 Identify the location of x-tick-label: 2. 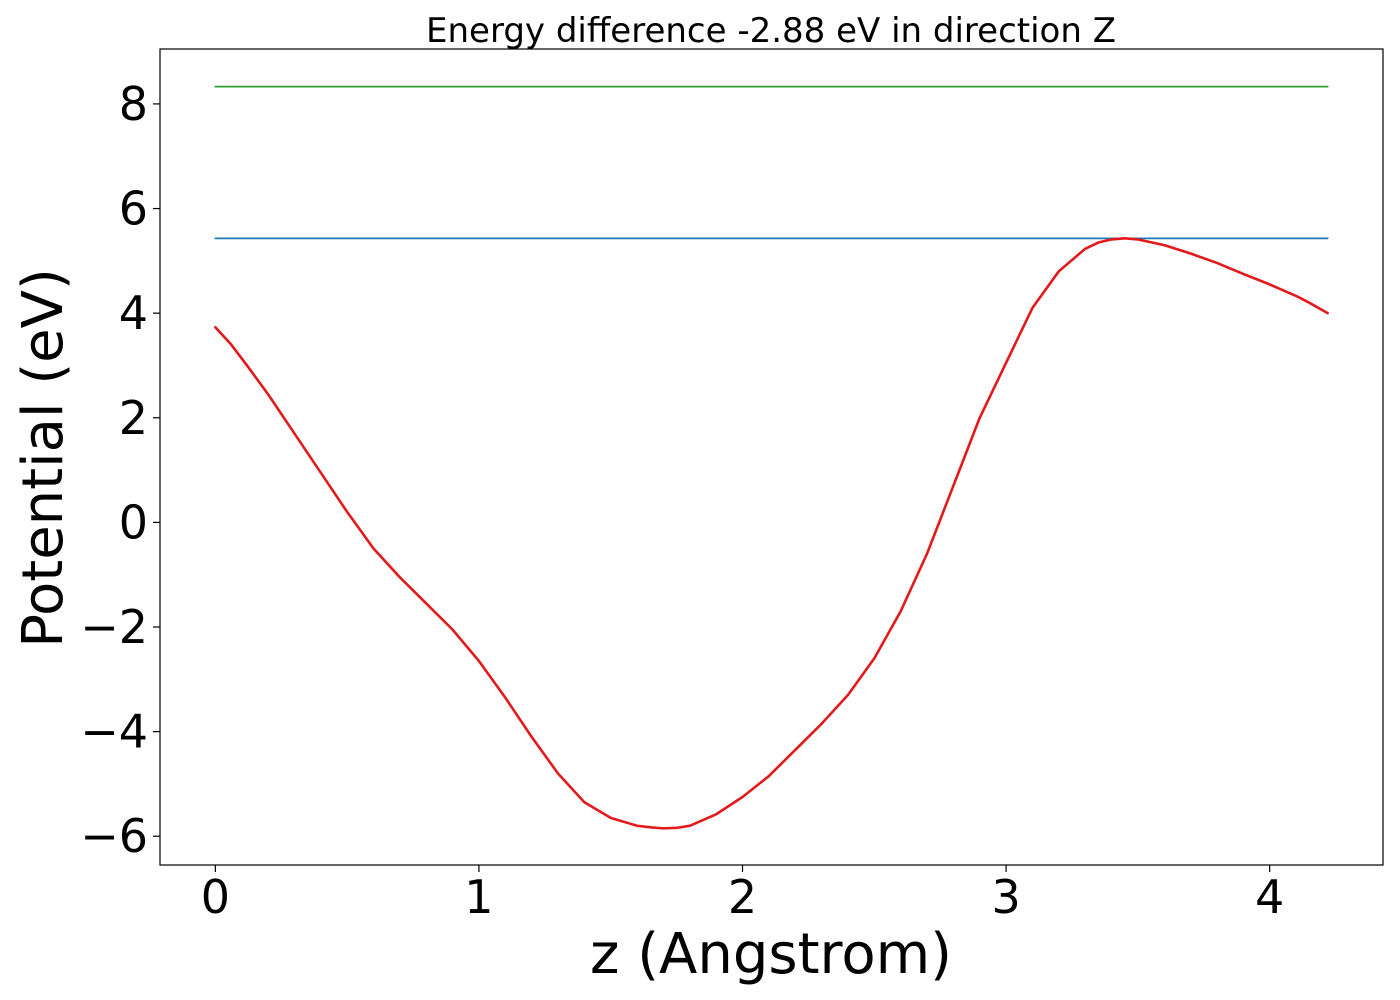
(742, 897).